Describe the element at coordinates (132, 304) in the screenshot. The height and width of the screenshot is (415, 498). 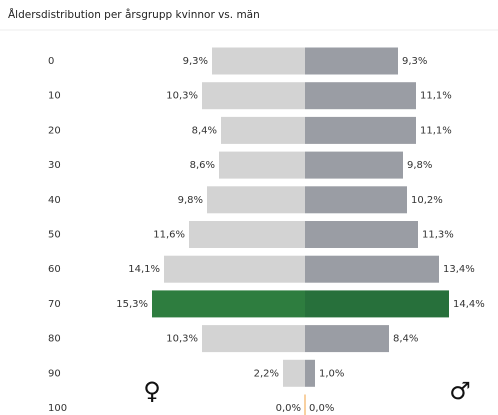
I see `value-label: 15,3%` at that location.